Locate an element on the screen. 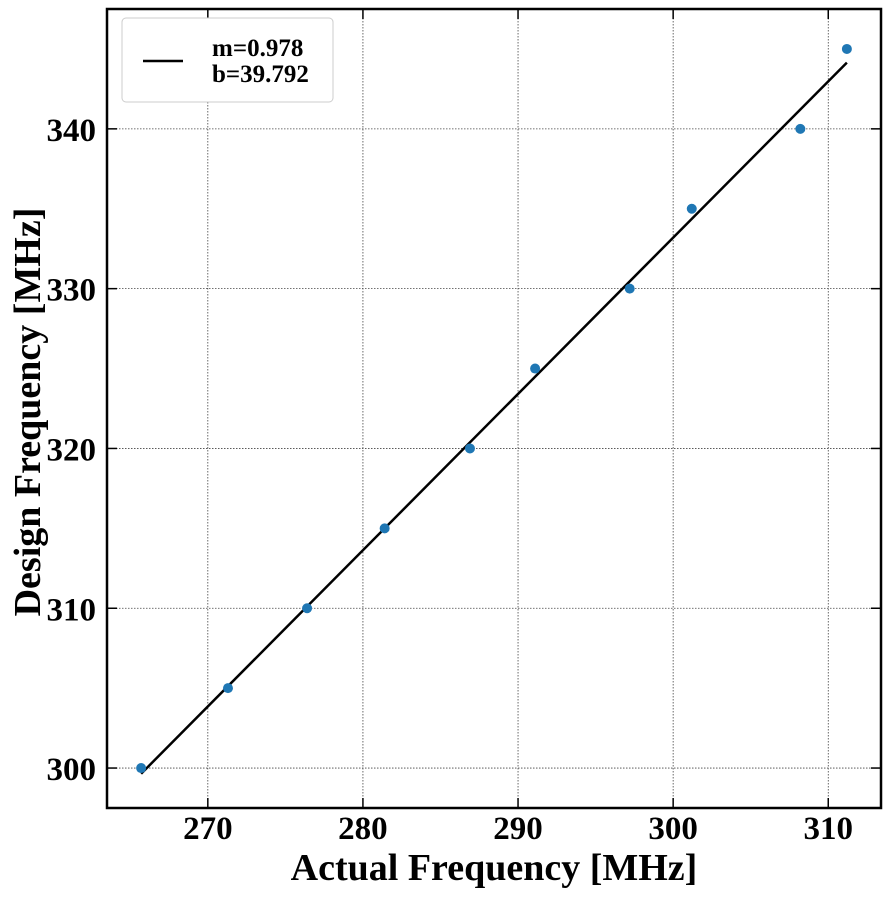 Image resolution: width=891 pixels, height=897 pixels. x-tick-label: 310 is located at coordinates (829, 829).